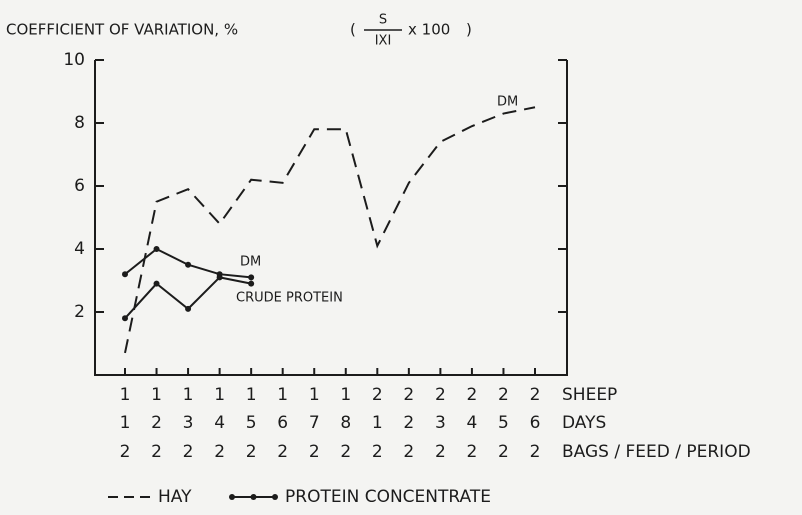 The height and width of the screenshot is (515, 802). Describe the element at coordinates (188, 297) in the screenshot. I see `series-line` at that location.